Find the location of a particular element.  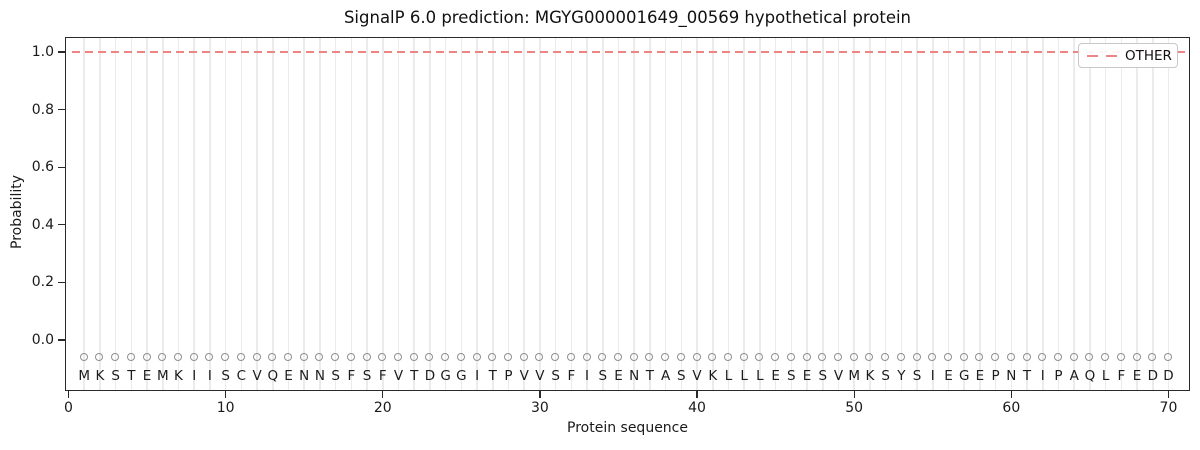

residue-letter: T is located at coordinates (650, 375).